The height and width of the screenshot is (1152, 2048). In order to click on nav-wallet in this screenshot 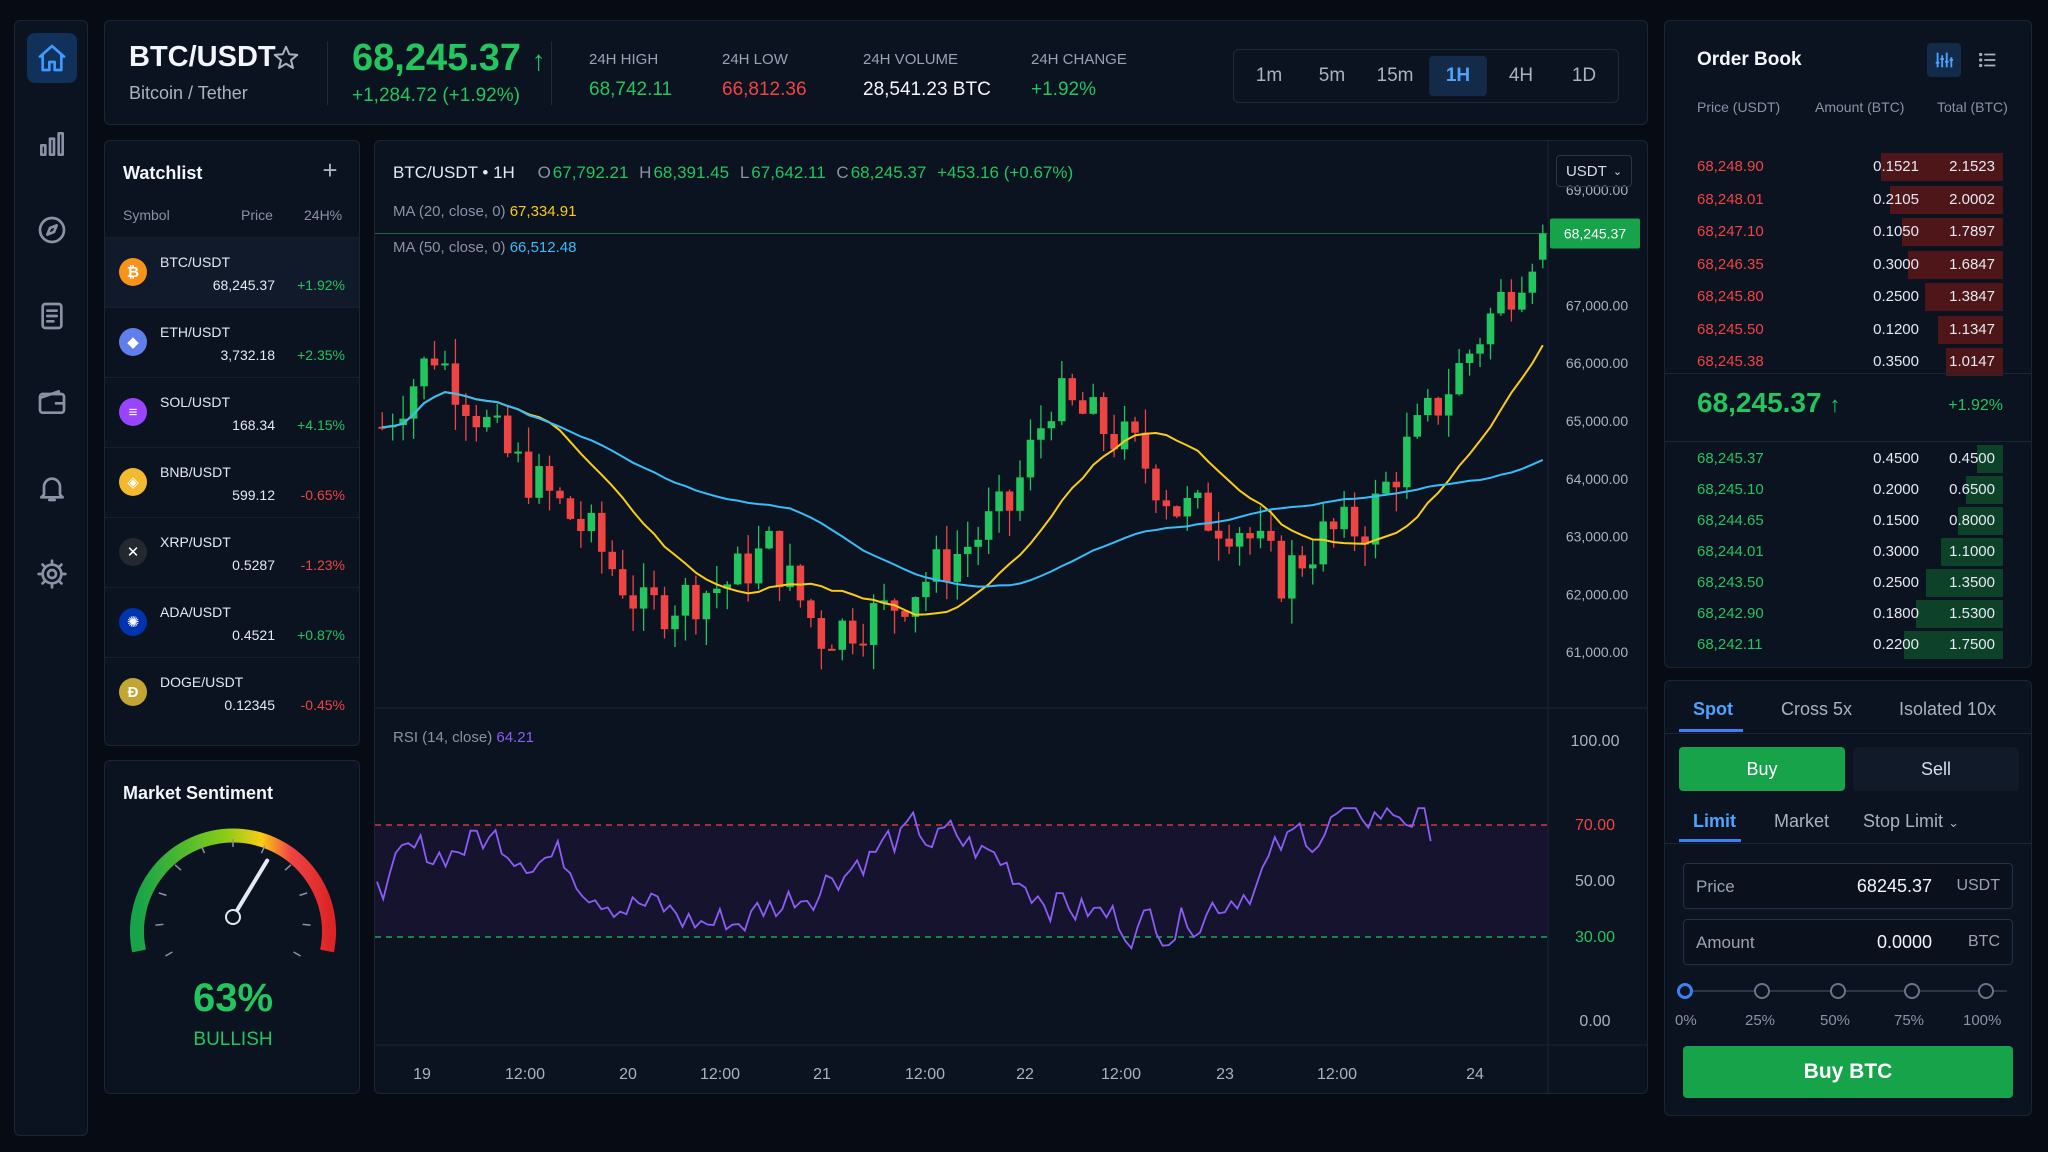, I will do `click(52, 402)`.